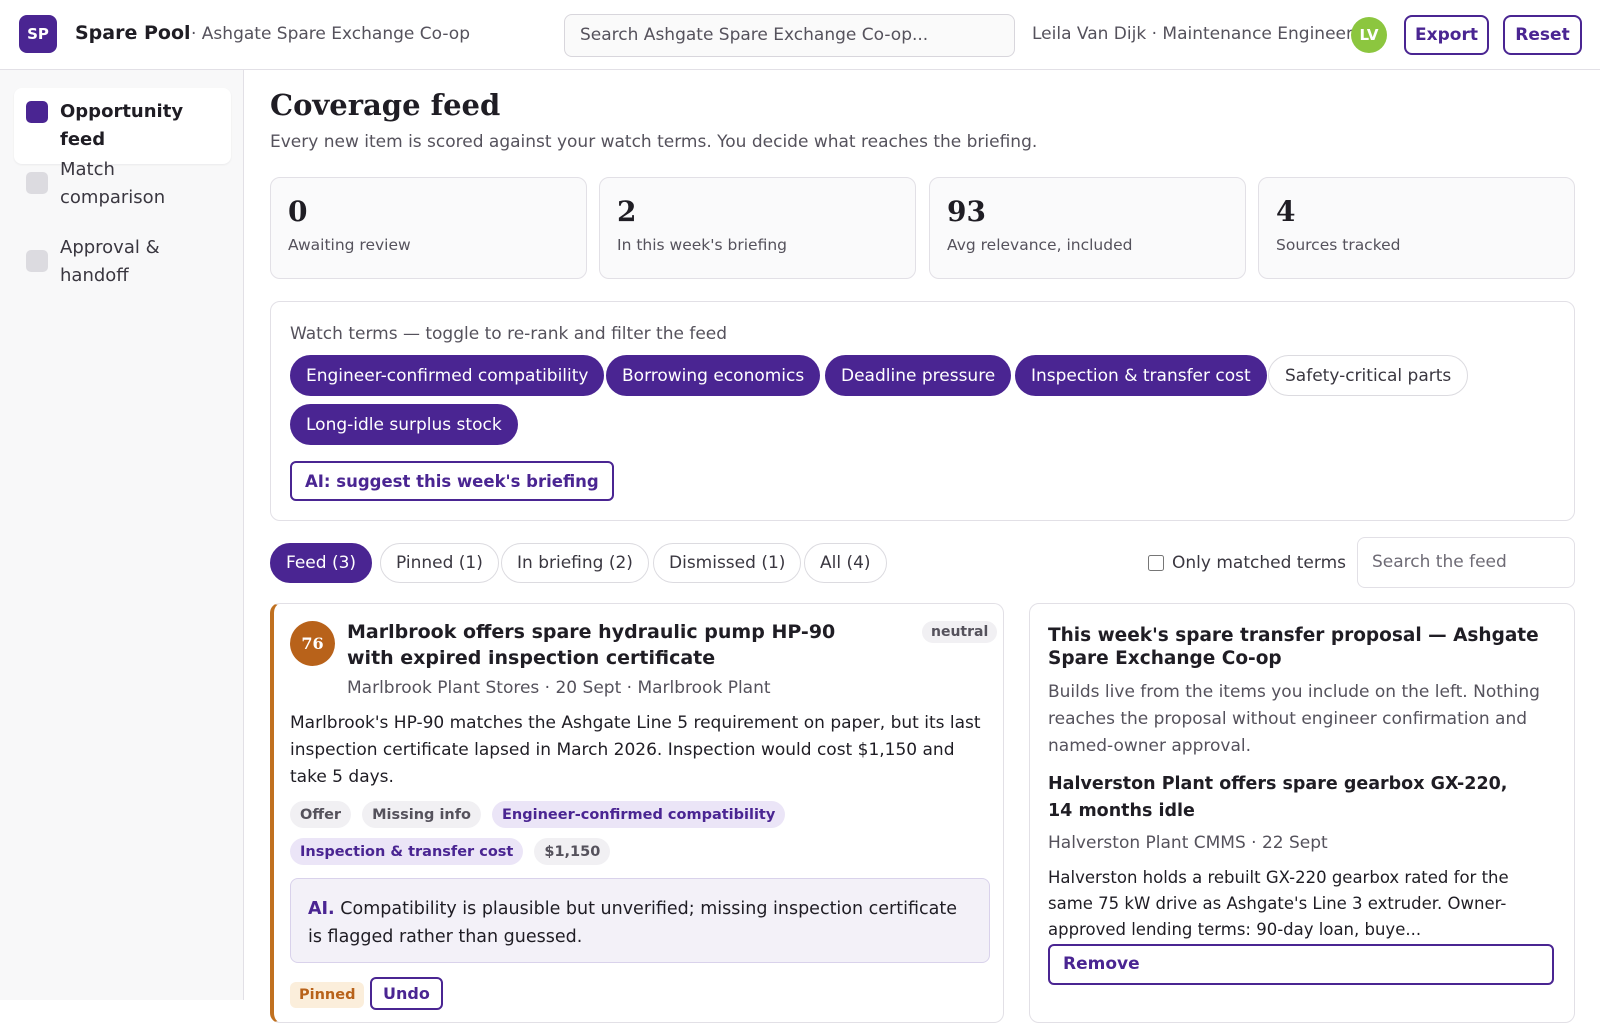  Describe the element at coordinates (439, 563) in the screenshot. I see `tab: Pinned (1)` at that location.